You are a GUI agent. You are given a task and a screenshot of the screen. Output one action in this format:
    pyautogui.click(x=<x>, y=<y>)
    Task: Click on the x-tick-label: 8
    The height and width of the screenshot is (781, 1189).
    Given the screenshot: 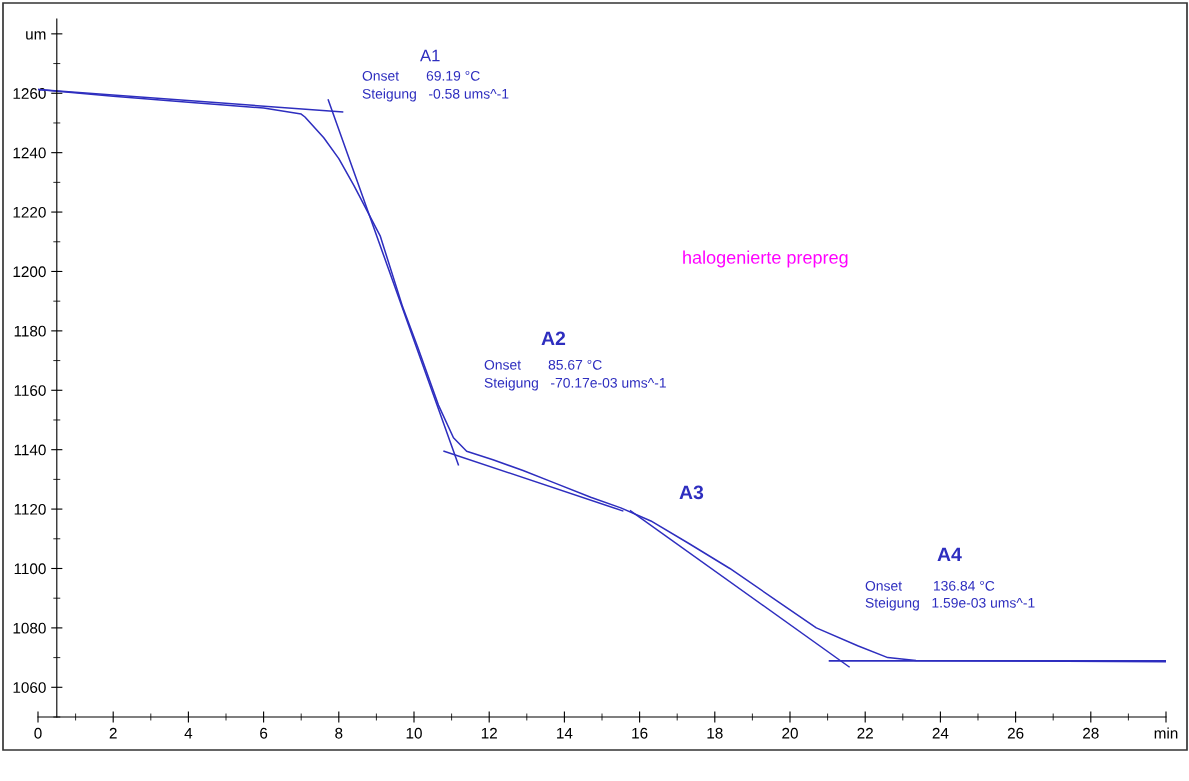 What is the action you would take?
    pyautogui.click(x=339, y=733)
    